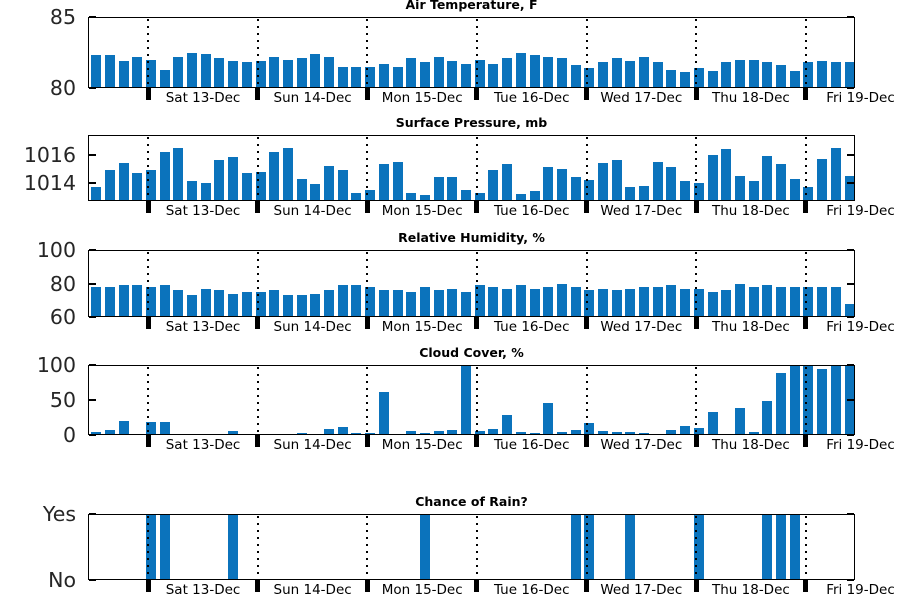 The image size is (900, 600). I want to click on y-tick-label: 1016, so click(49, 154).